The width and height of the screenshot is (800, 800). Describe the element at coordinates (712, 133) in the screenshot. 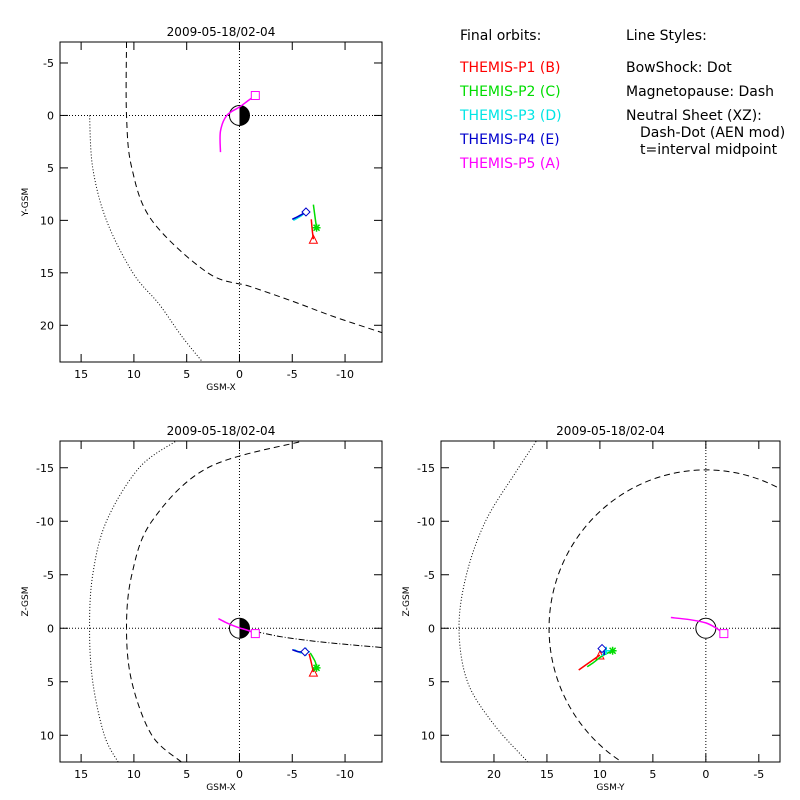

I see `line-style-neutral-detail: Dash-Dot (AEN mod)` at that location.